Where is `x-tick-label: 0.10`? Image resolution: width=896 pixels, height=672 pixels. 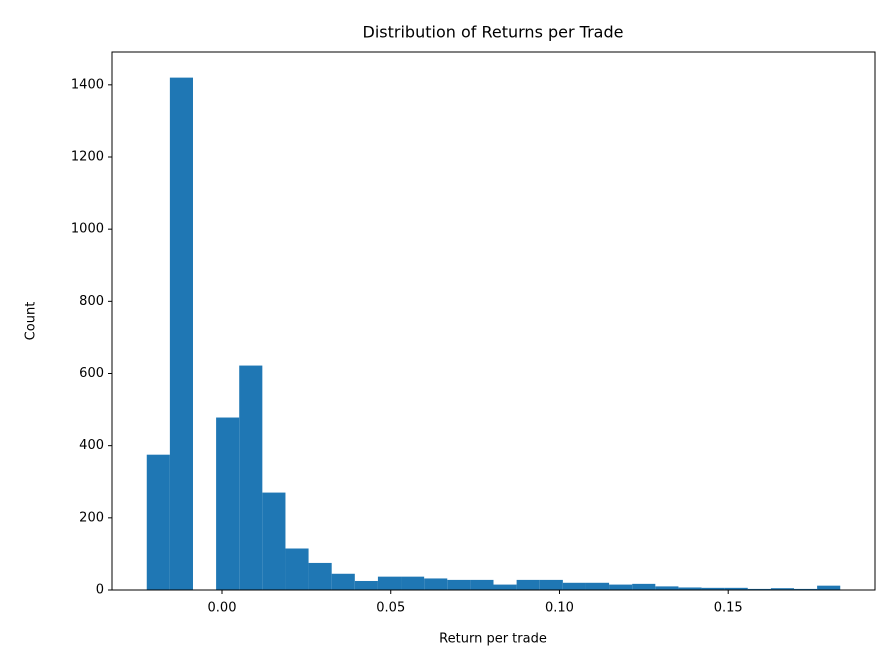
x-tick-label: 0.10 is located at coordinates (559, 608).